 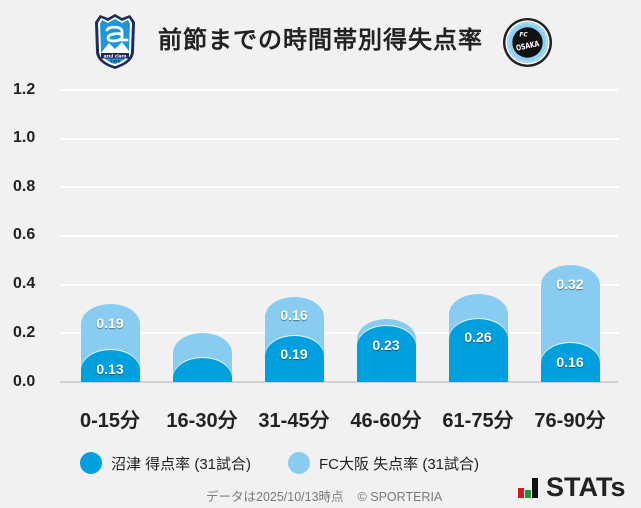 I want to click on bar-group: 0.23, so click(x=386, y=236).